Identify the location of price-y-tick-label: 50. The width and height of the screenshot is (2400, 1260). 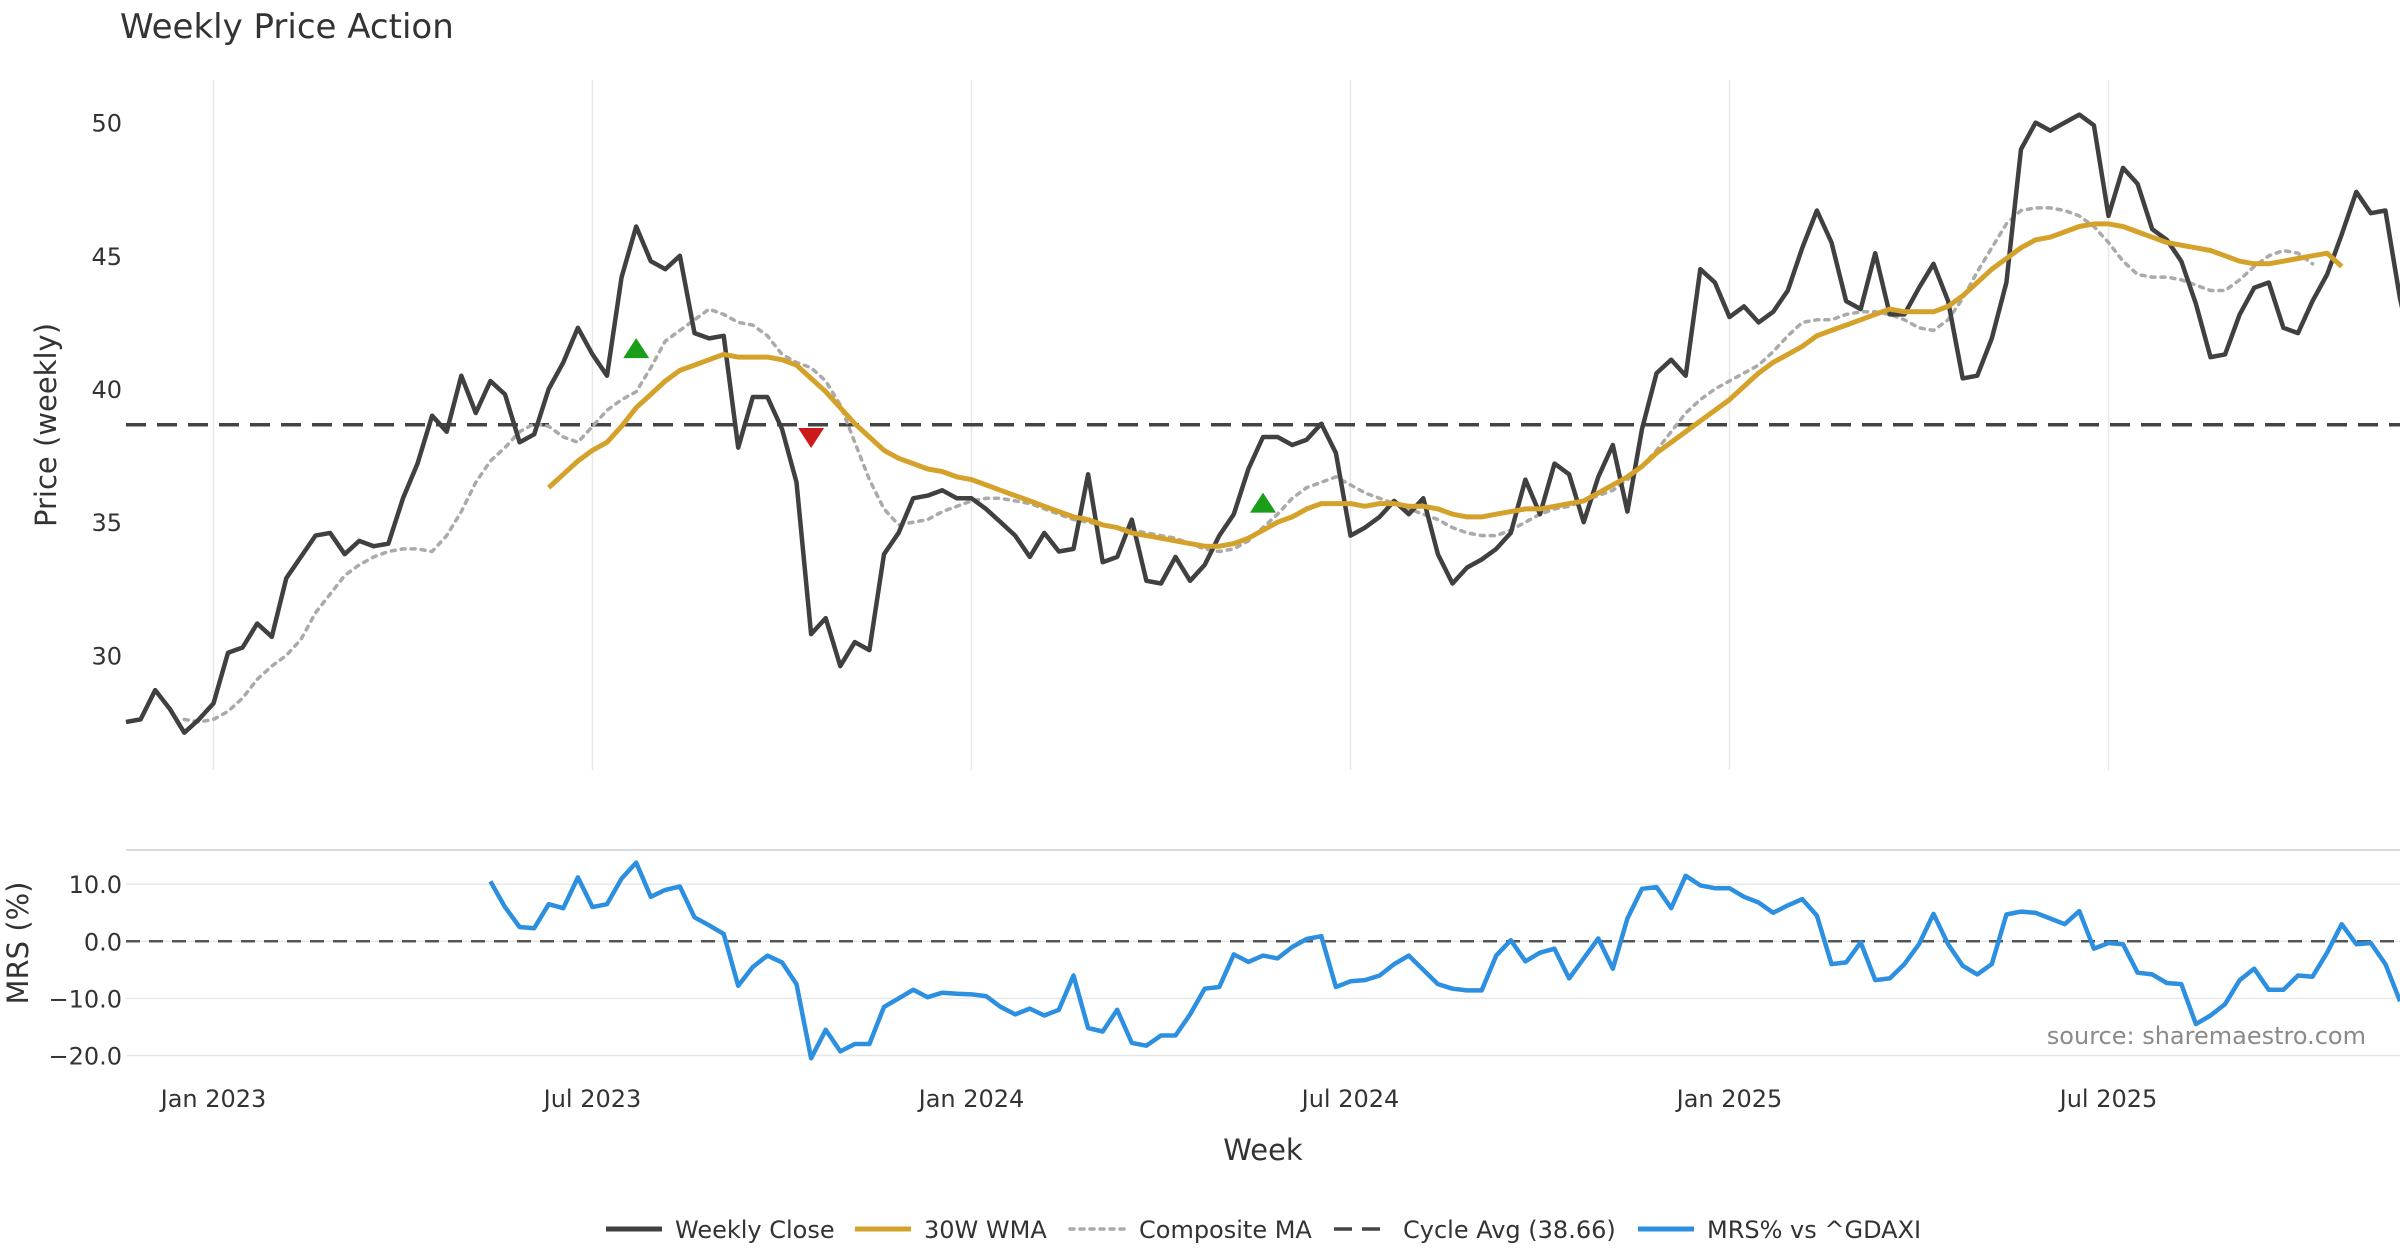
(106, 124).